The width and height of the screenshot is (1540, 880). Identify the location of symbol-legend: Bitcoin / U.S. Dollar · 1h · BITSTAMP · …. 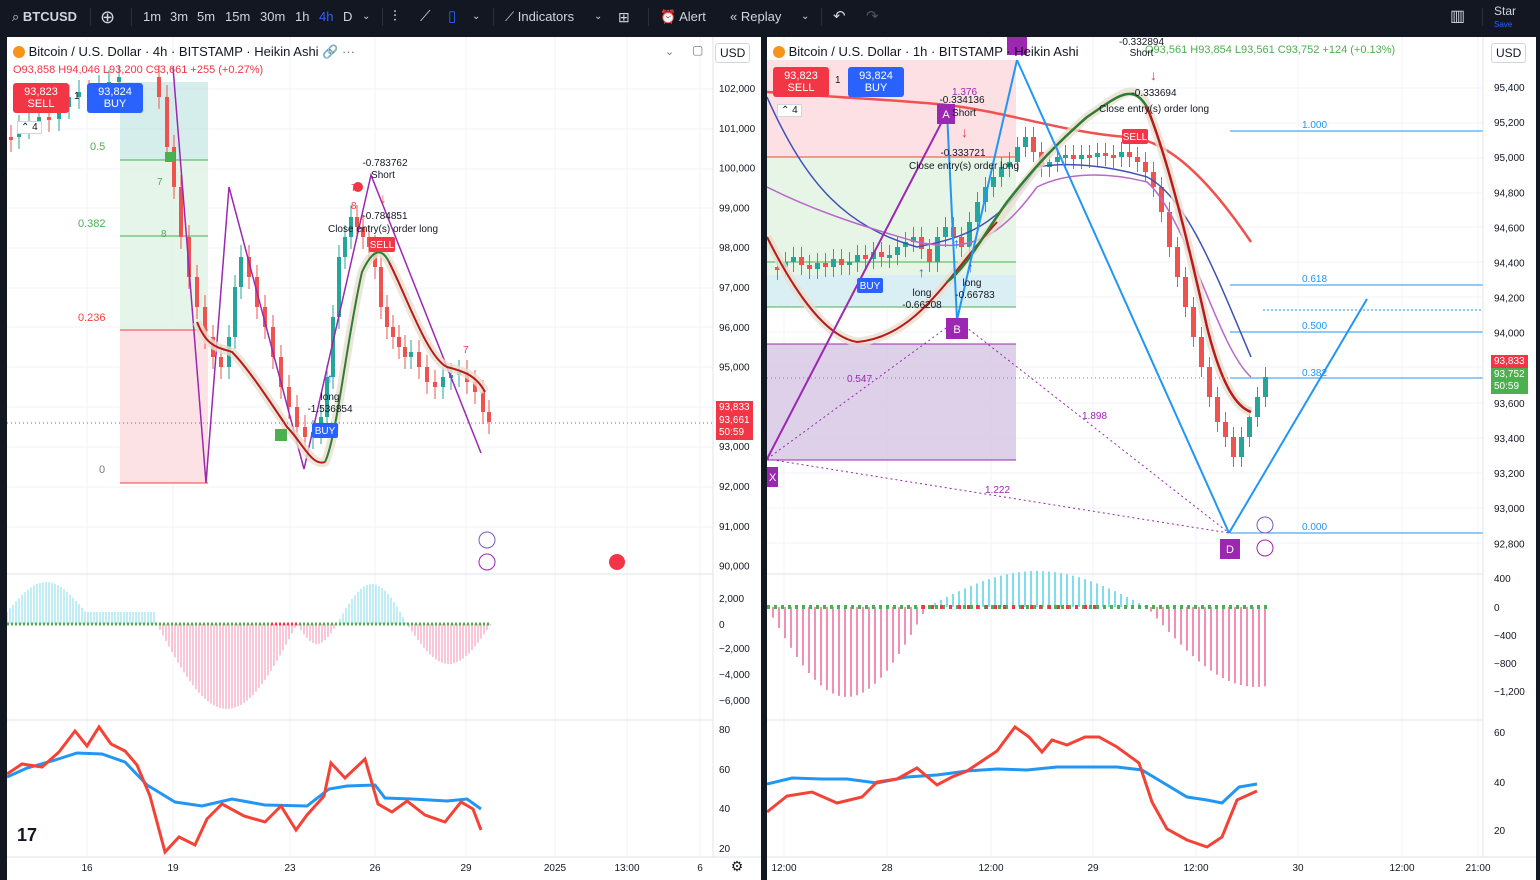
(926, 51).